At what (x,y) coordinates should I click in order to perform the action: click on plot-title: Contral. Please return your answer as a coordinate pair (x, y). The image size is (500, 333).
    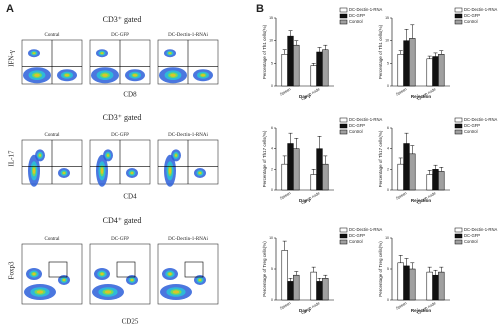
    Looking at the image, I should click on (53, 35).